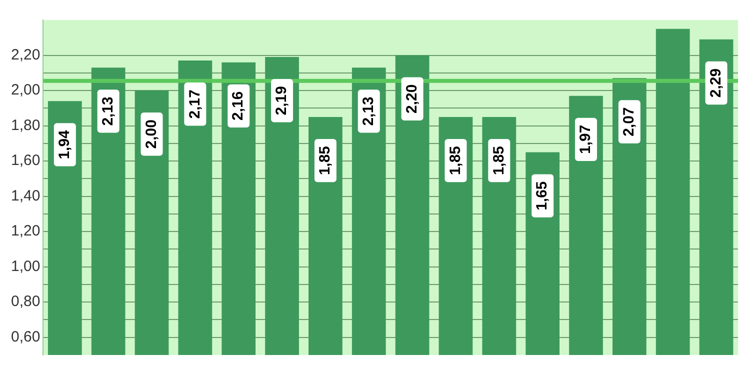  What do you see at coordinates (65, 144) in the screenshot?
I see `data-label: 1,94` at bounding box center [65, 144].